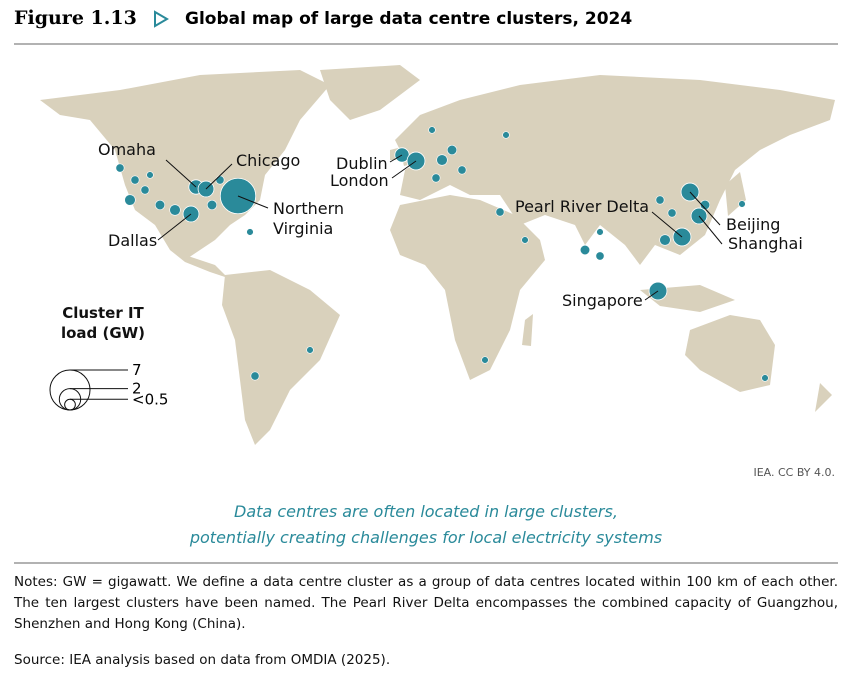 Image resolution: width=853 pixels, height=676 pixels. What do you see at coordinates (133, 240) in the screenshot?
I see `cluster-label: Dallas` at bounding box center [133, 240].